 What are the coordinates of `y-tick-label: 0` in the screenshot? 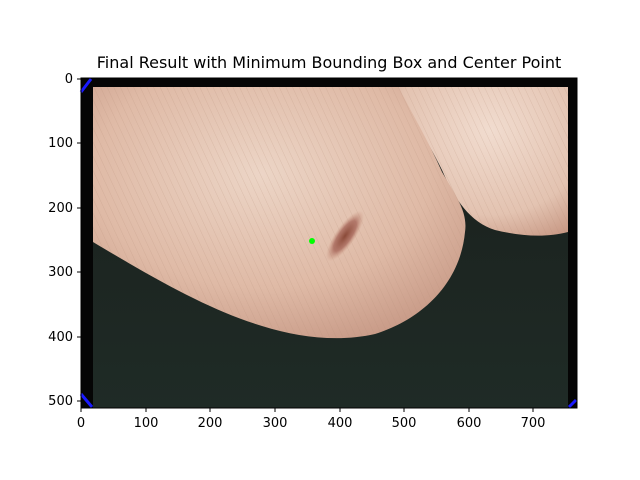 It's located at (69, 79).